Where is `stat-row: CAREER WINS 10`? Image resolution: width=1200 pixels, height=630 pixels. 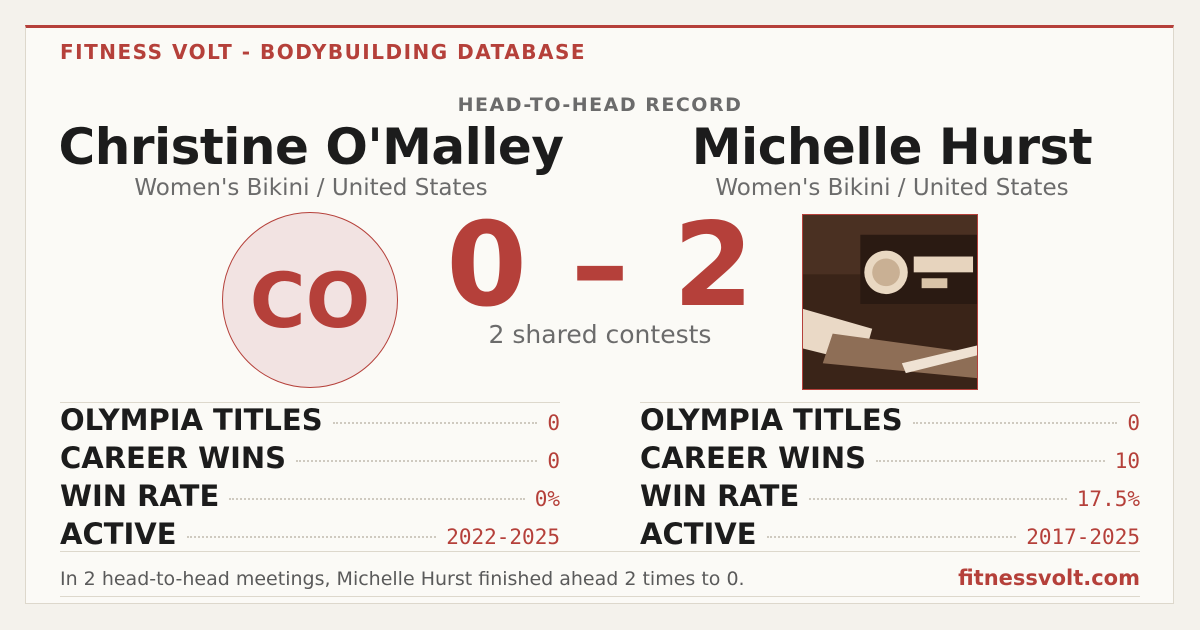
stat-row: CAREER WINS 10 is located at coordinates (890, 460).